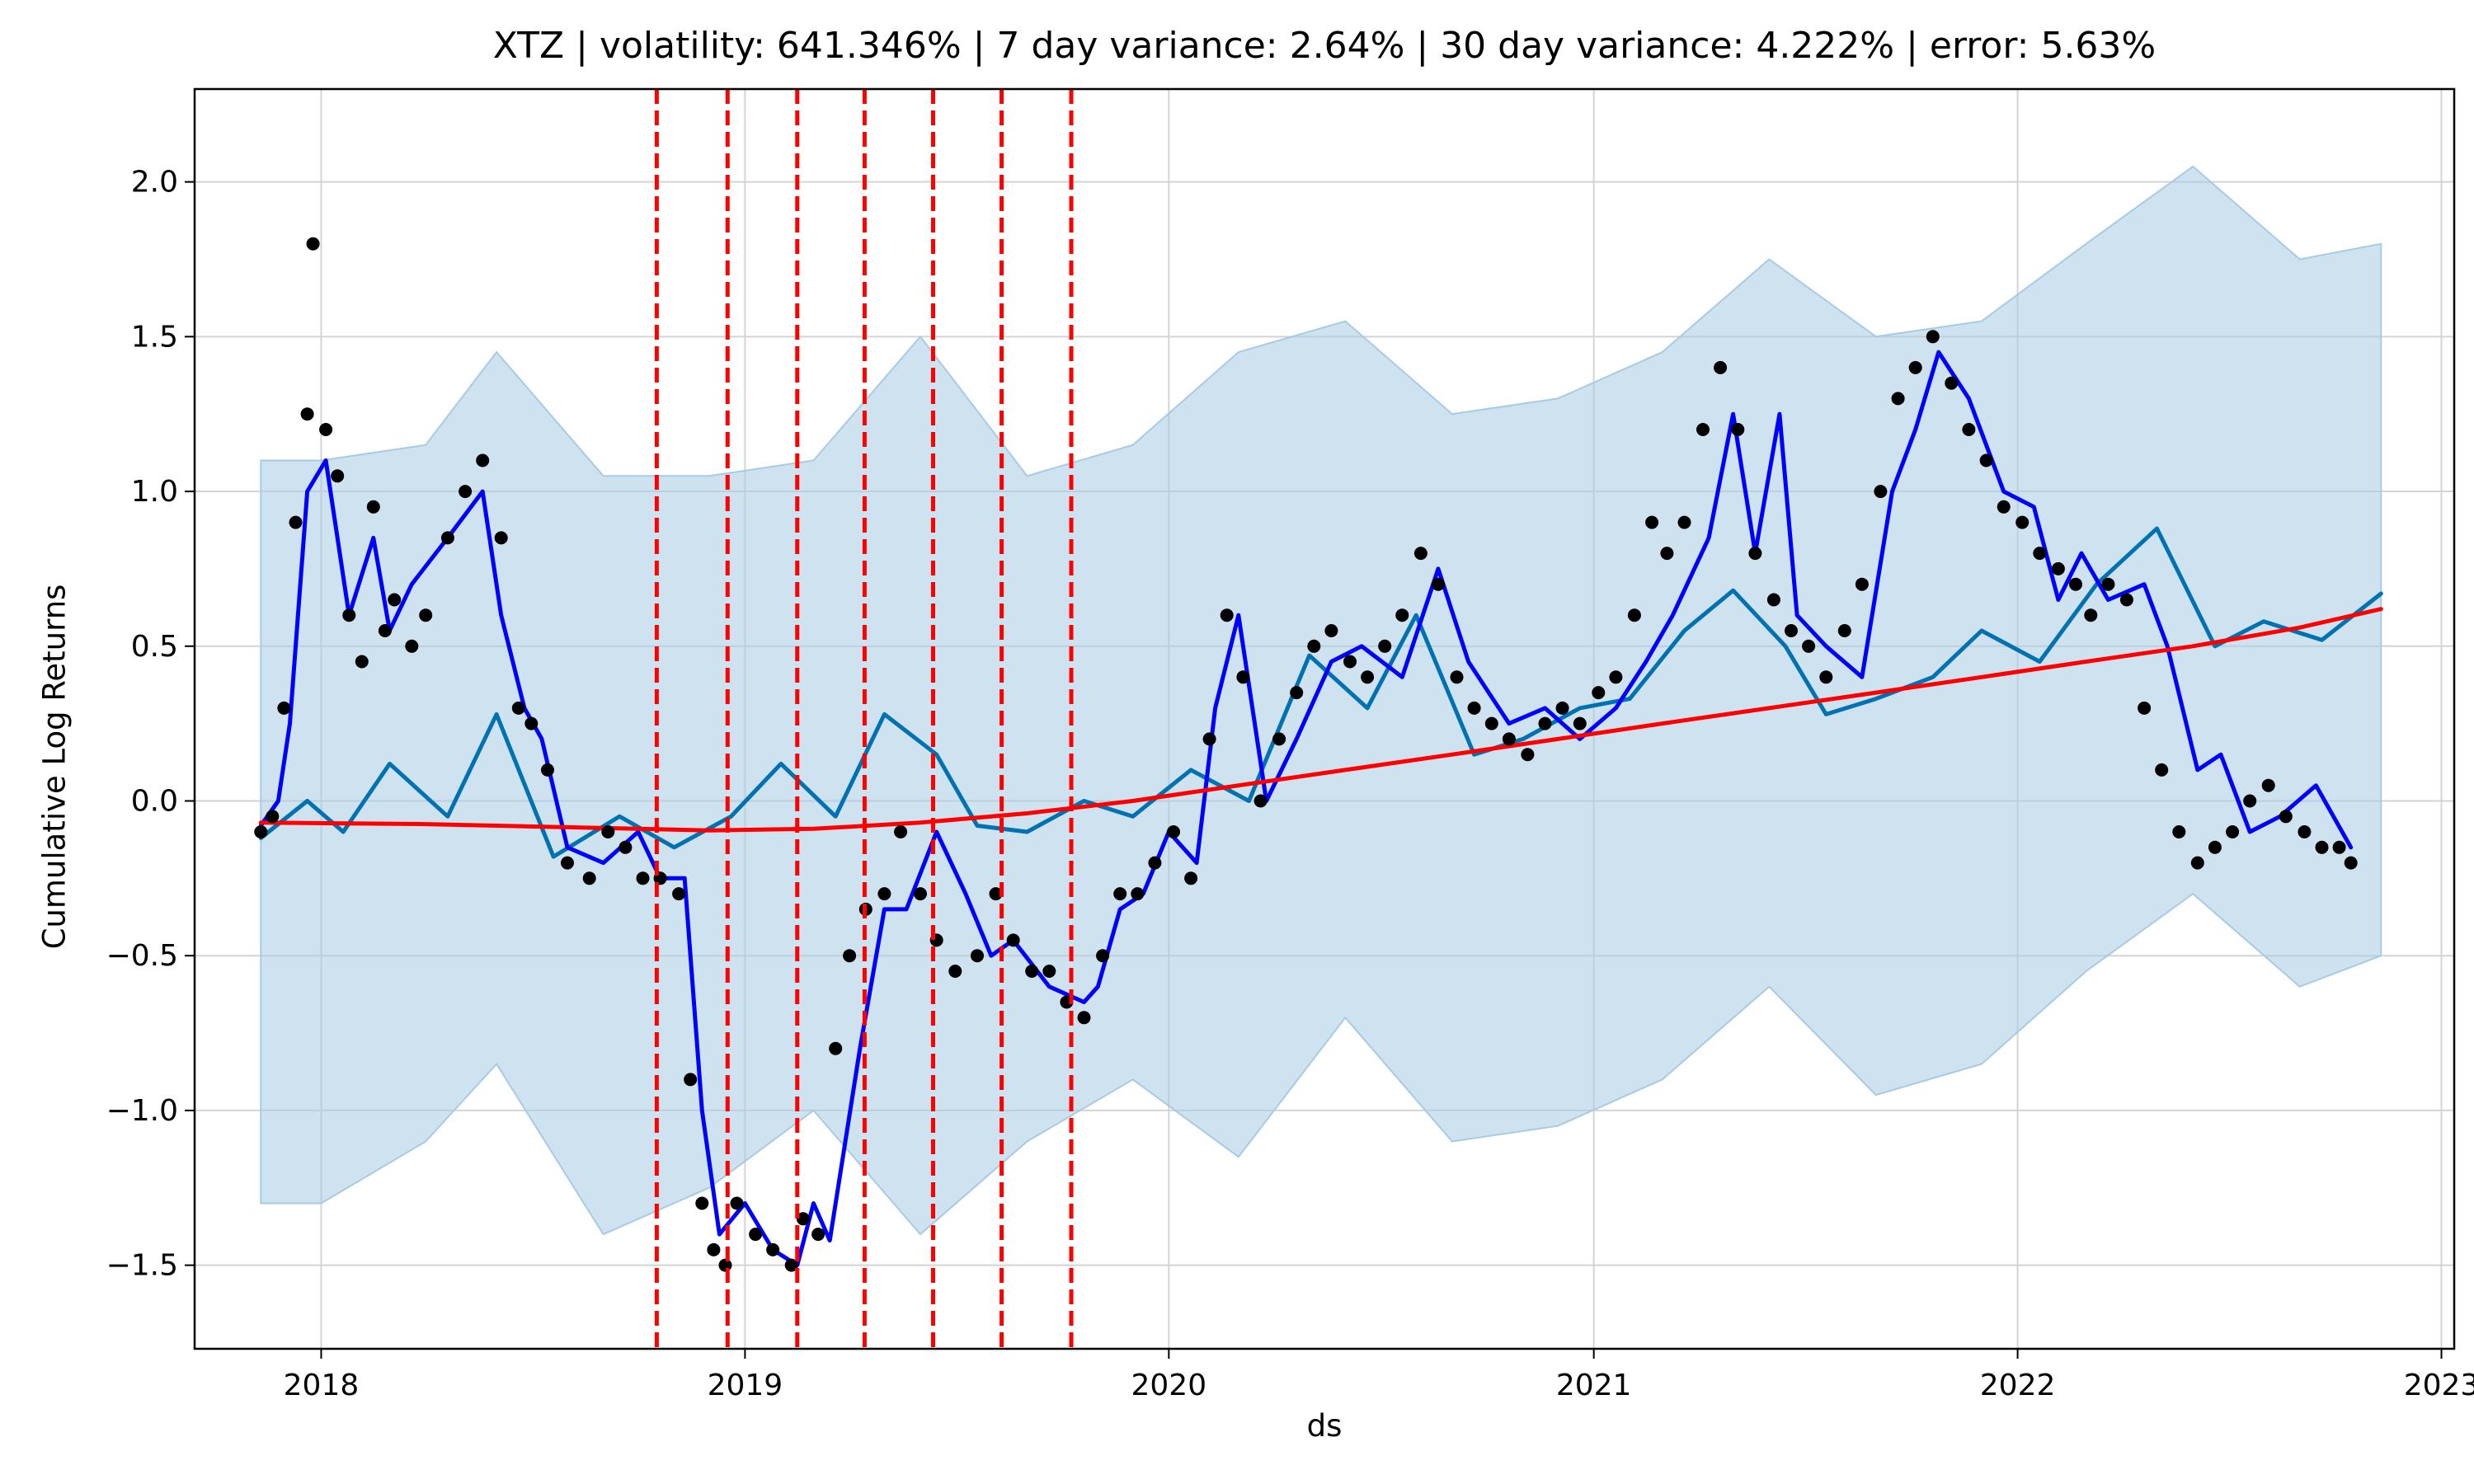 This screenshot has width=2474, height=1484. I want to click on y-tick-label: −0.5, so click(142, 956).